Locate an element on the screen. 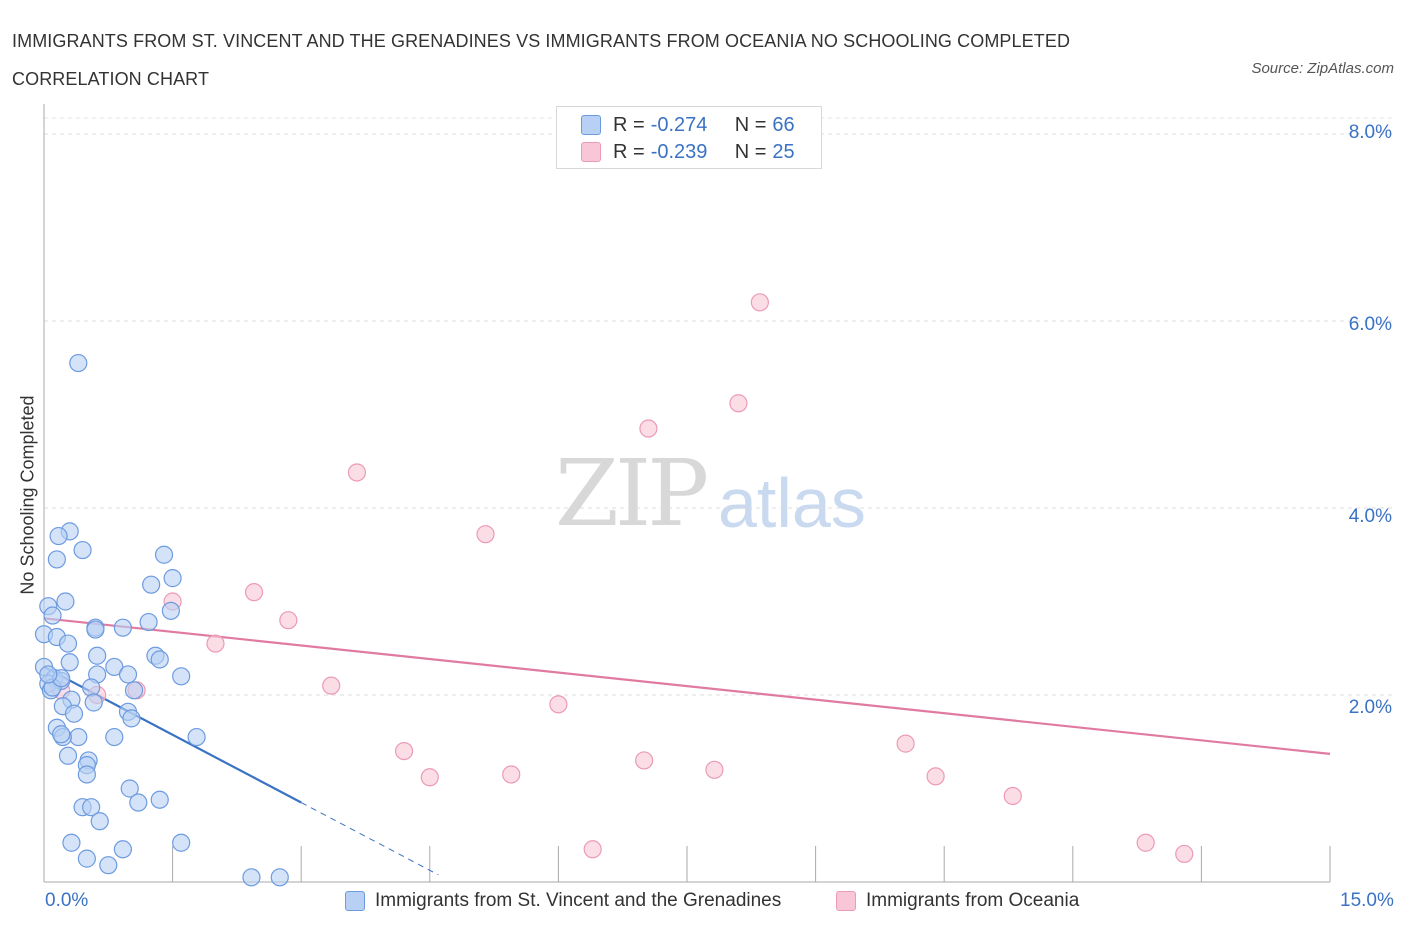 The width and height of the screenshot is (1406, 930). r-value: -0.239 is located at coordinates (679, 151).